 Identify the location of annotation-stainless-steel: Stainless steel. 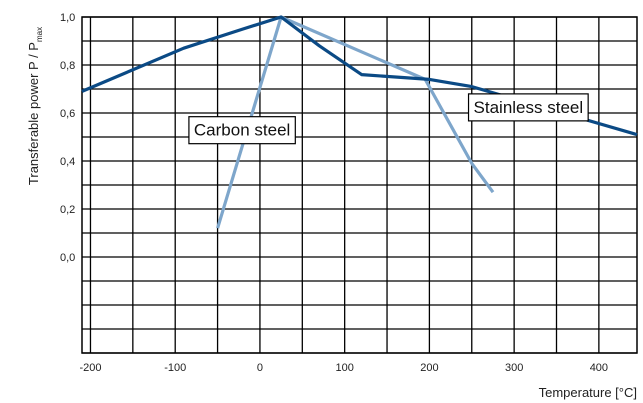
(528, 107).